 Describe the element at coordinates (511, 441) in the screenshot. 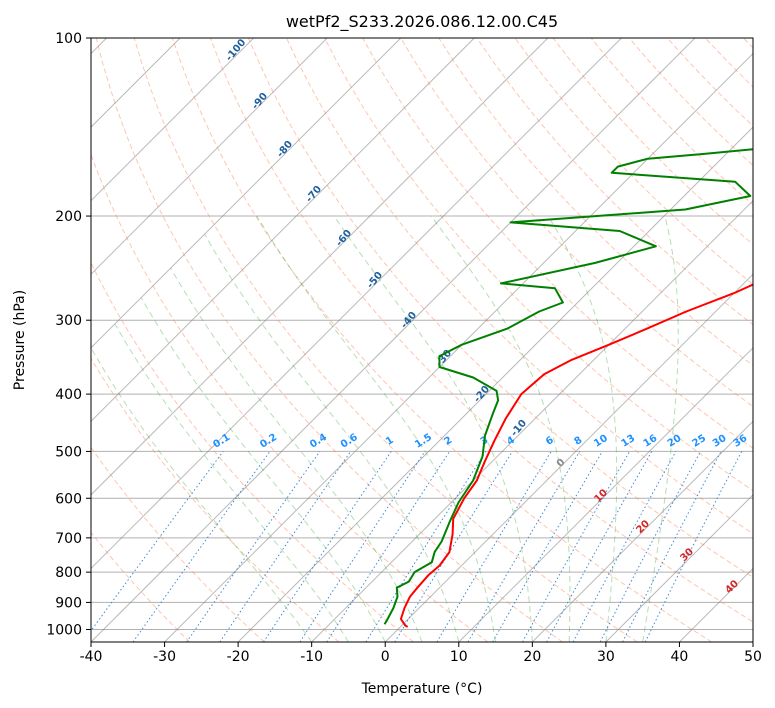

I see `mixing-ratio-label: 4` at that location.